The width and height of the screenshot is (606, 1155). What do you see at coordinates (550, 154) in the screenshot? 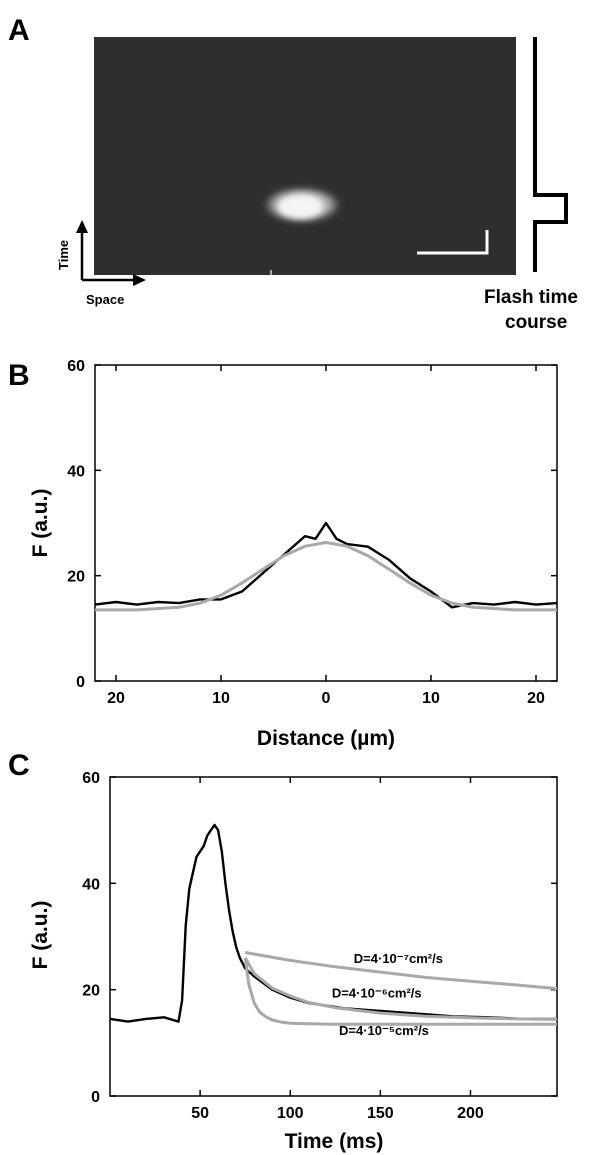
I see `flash-time-course` at bounding box center [550, 154].